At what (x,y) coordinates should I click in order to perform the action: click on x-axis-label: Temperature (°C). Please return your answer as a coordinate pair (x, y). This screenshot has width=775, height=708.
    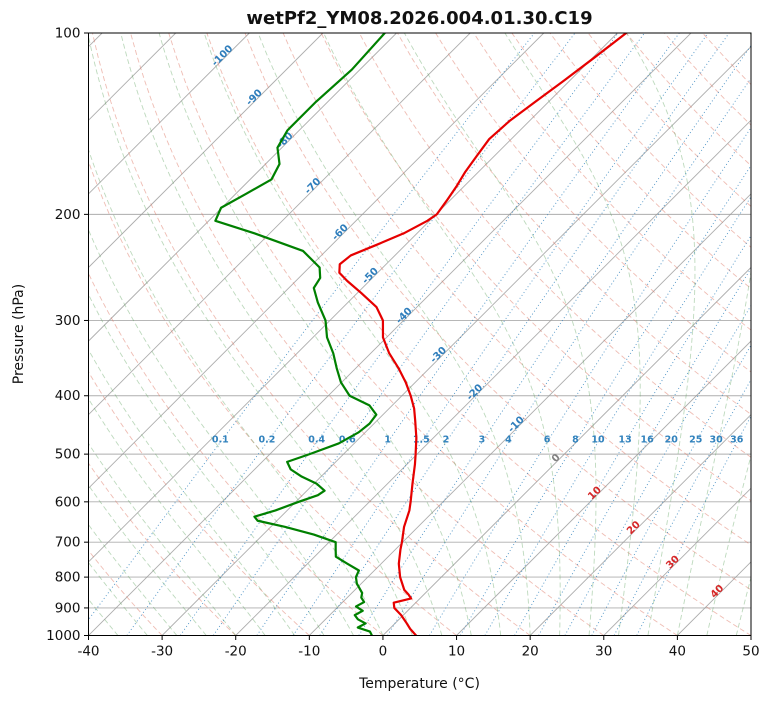
    Looking at the image, I should click on (419, 684).